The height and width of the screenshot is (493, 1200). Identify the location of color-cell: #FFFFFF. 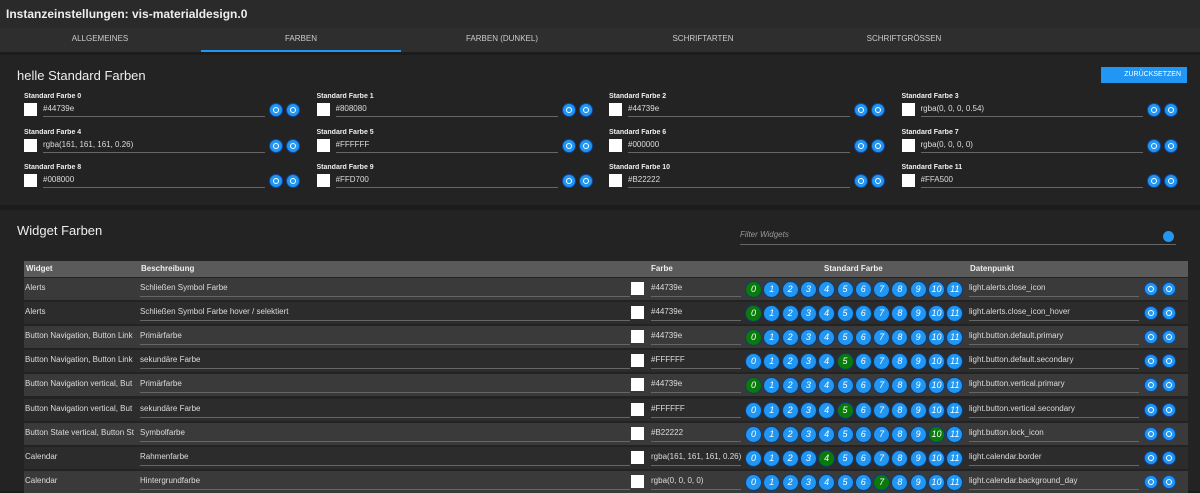
(696, 411).